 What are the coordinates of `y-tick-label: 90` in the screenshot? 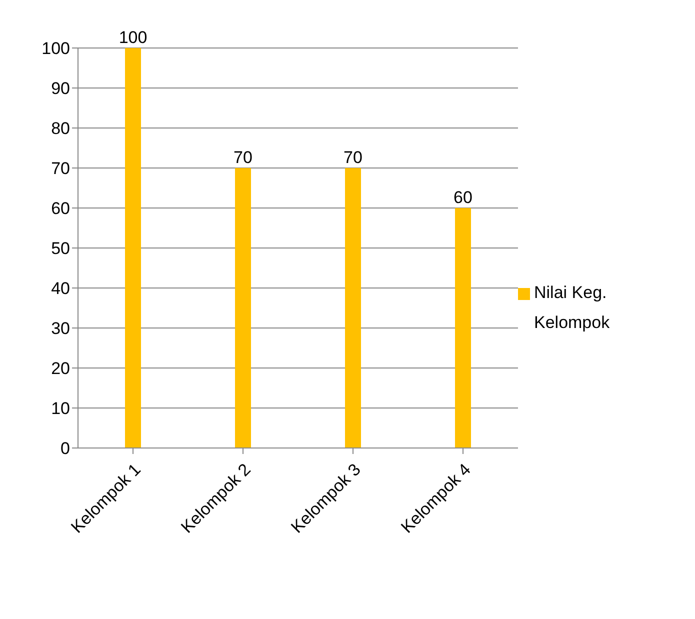 It's located at (60, 88).